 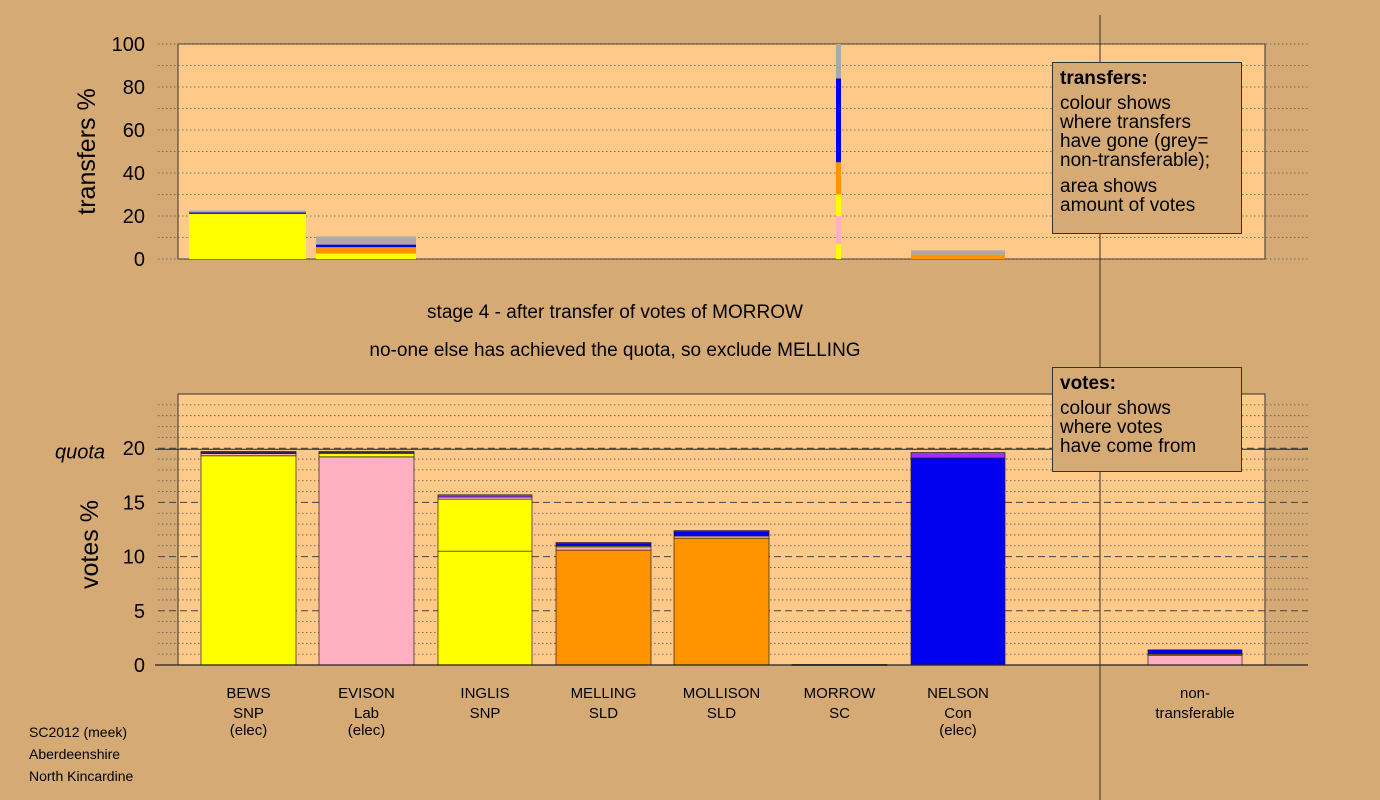 What do you see at coordinates (366, 713) in the screenshot?
I see `candidate-party-label: Lab` at bounding box center [366, 713].